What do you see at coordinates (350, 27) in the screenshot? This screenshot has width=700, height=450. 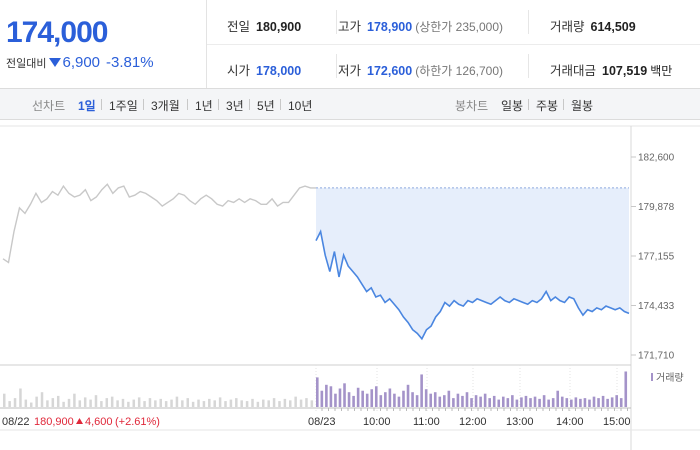 I see `stat-label: 고가` at bounding box center [350, 27].